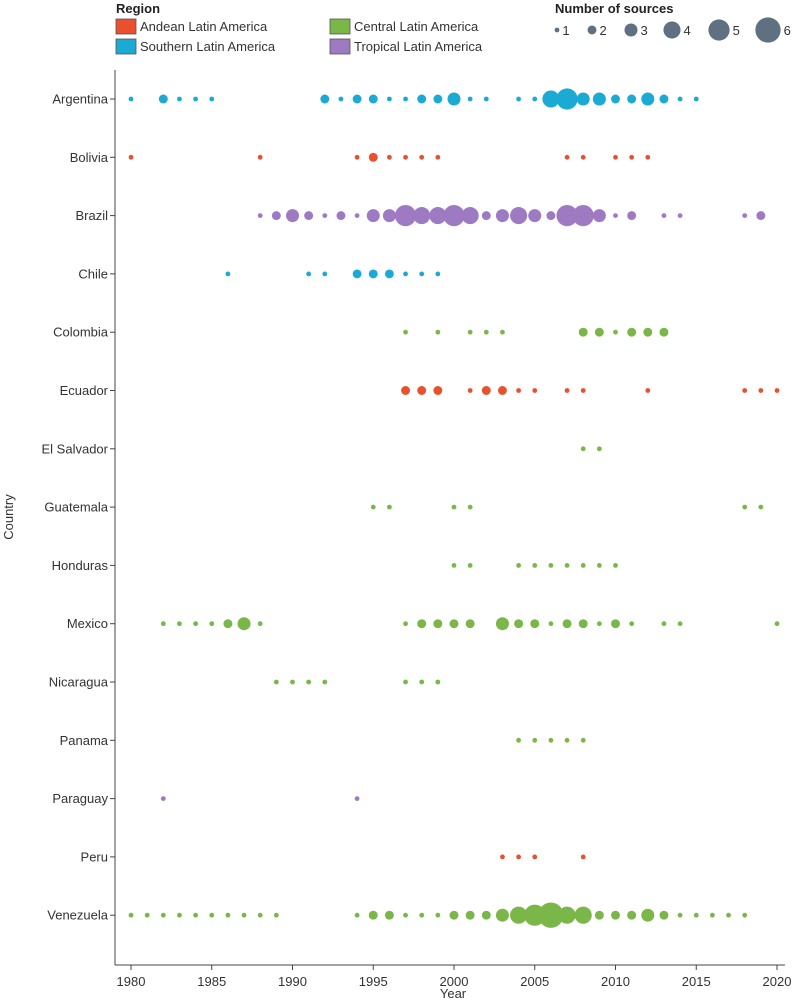 The height and width of the screenshot is (1000, 795). I want to click on legend-size-label-5: 5, so click(736, 30).